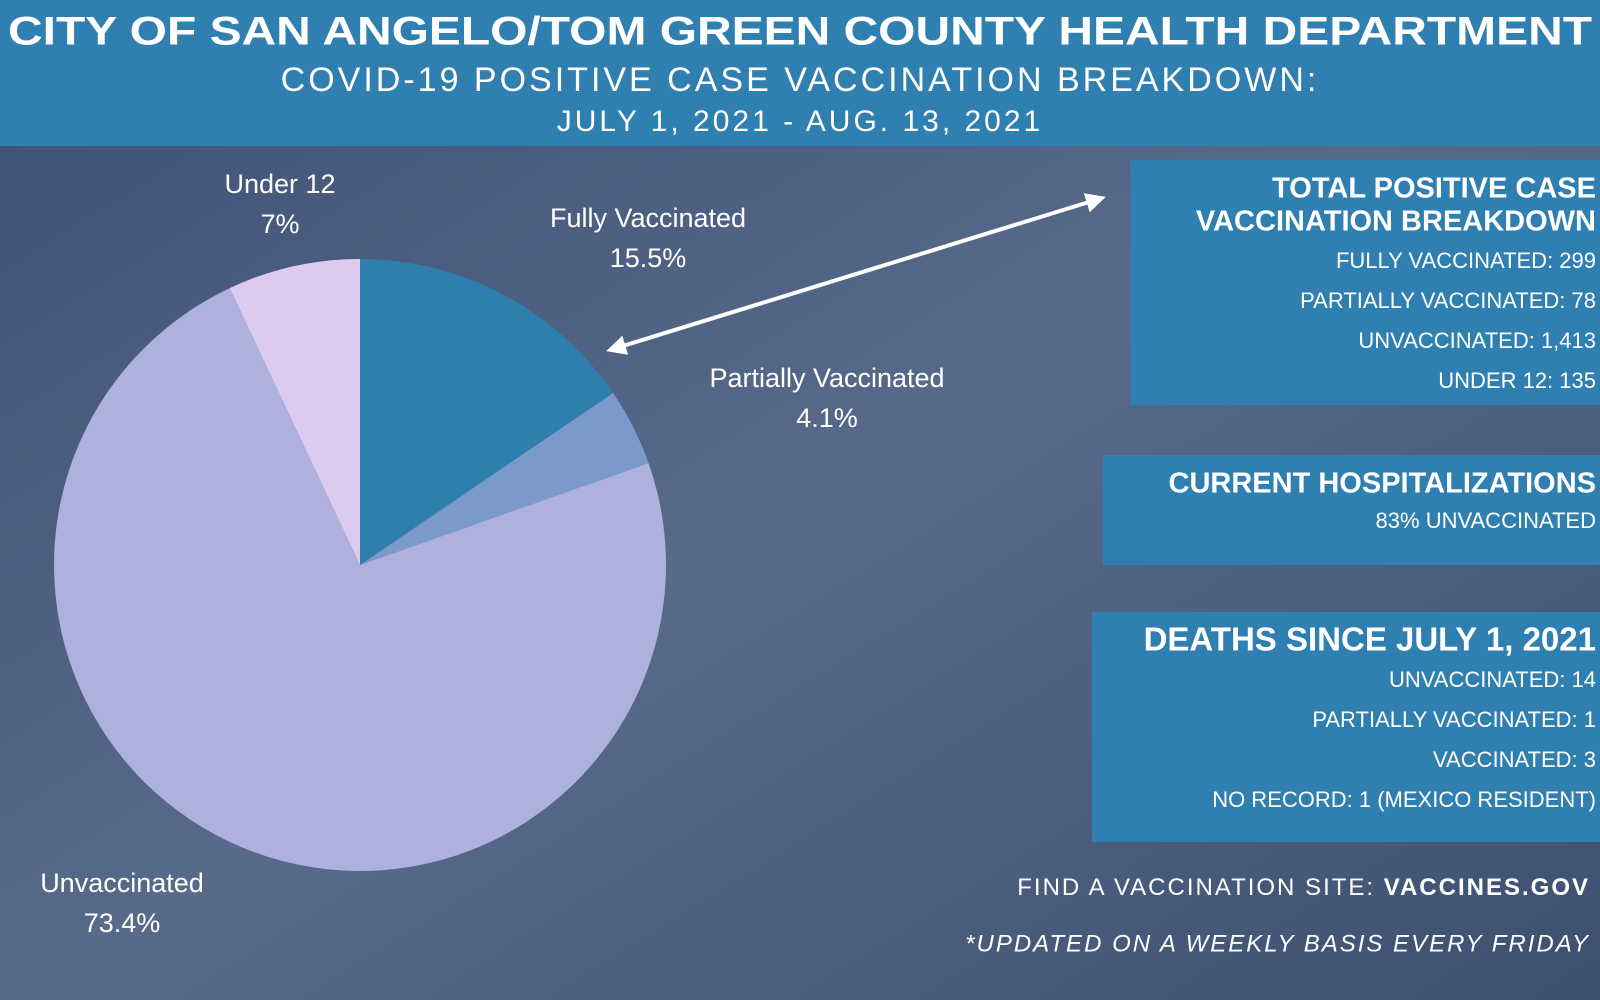 This screenshot has width=1600, height=1000. Describe the element at coordinates (1196, 887) in the screenshot. I see `footer-prompt: FIND A VACCINATION SITE:` at that location.